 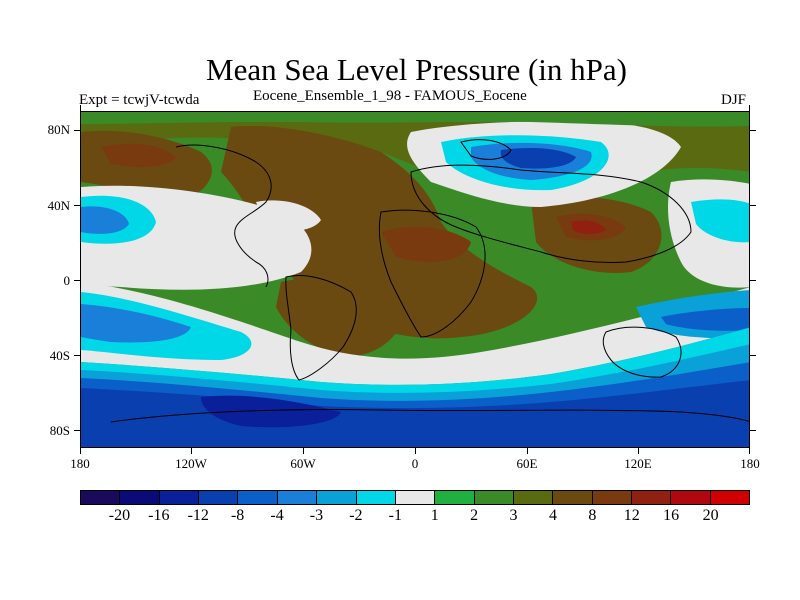 I want to click on colorbar-label: 3, so click(x=513, y=515).